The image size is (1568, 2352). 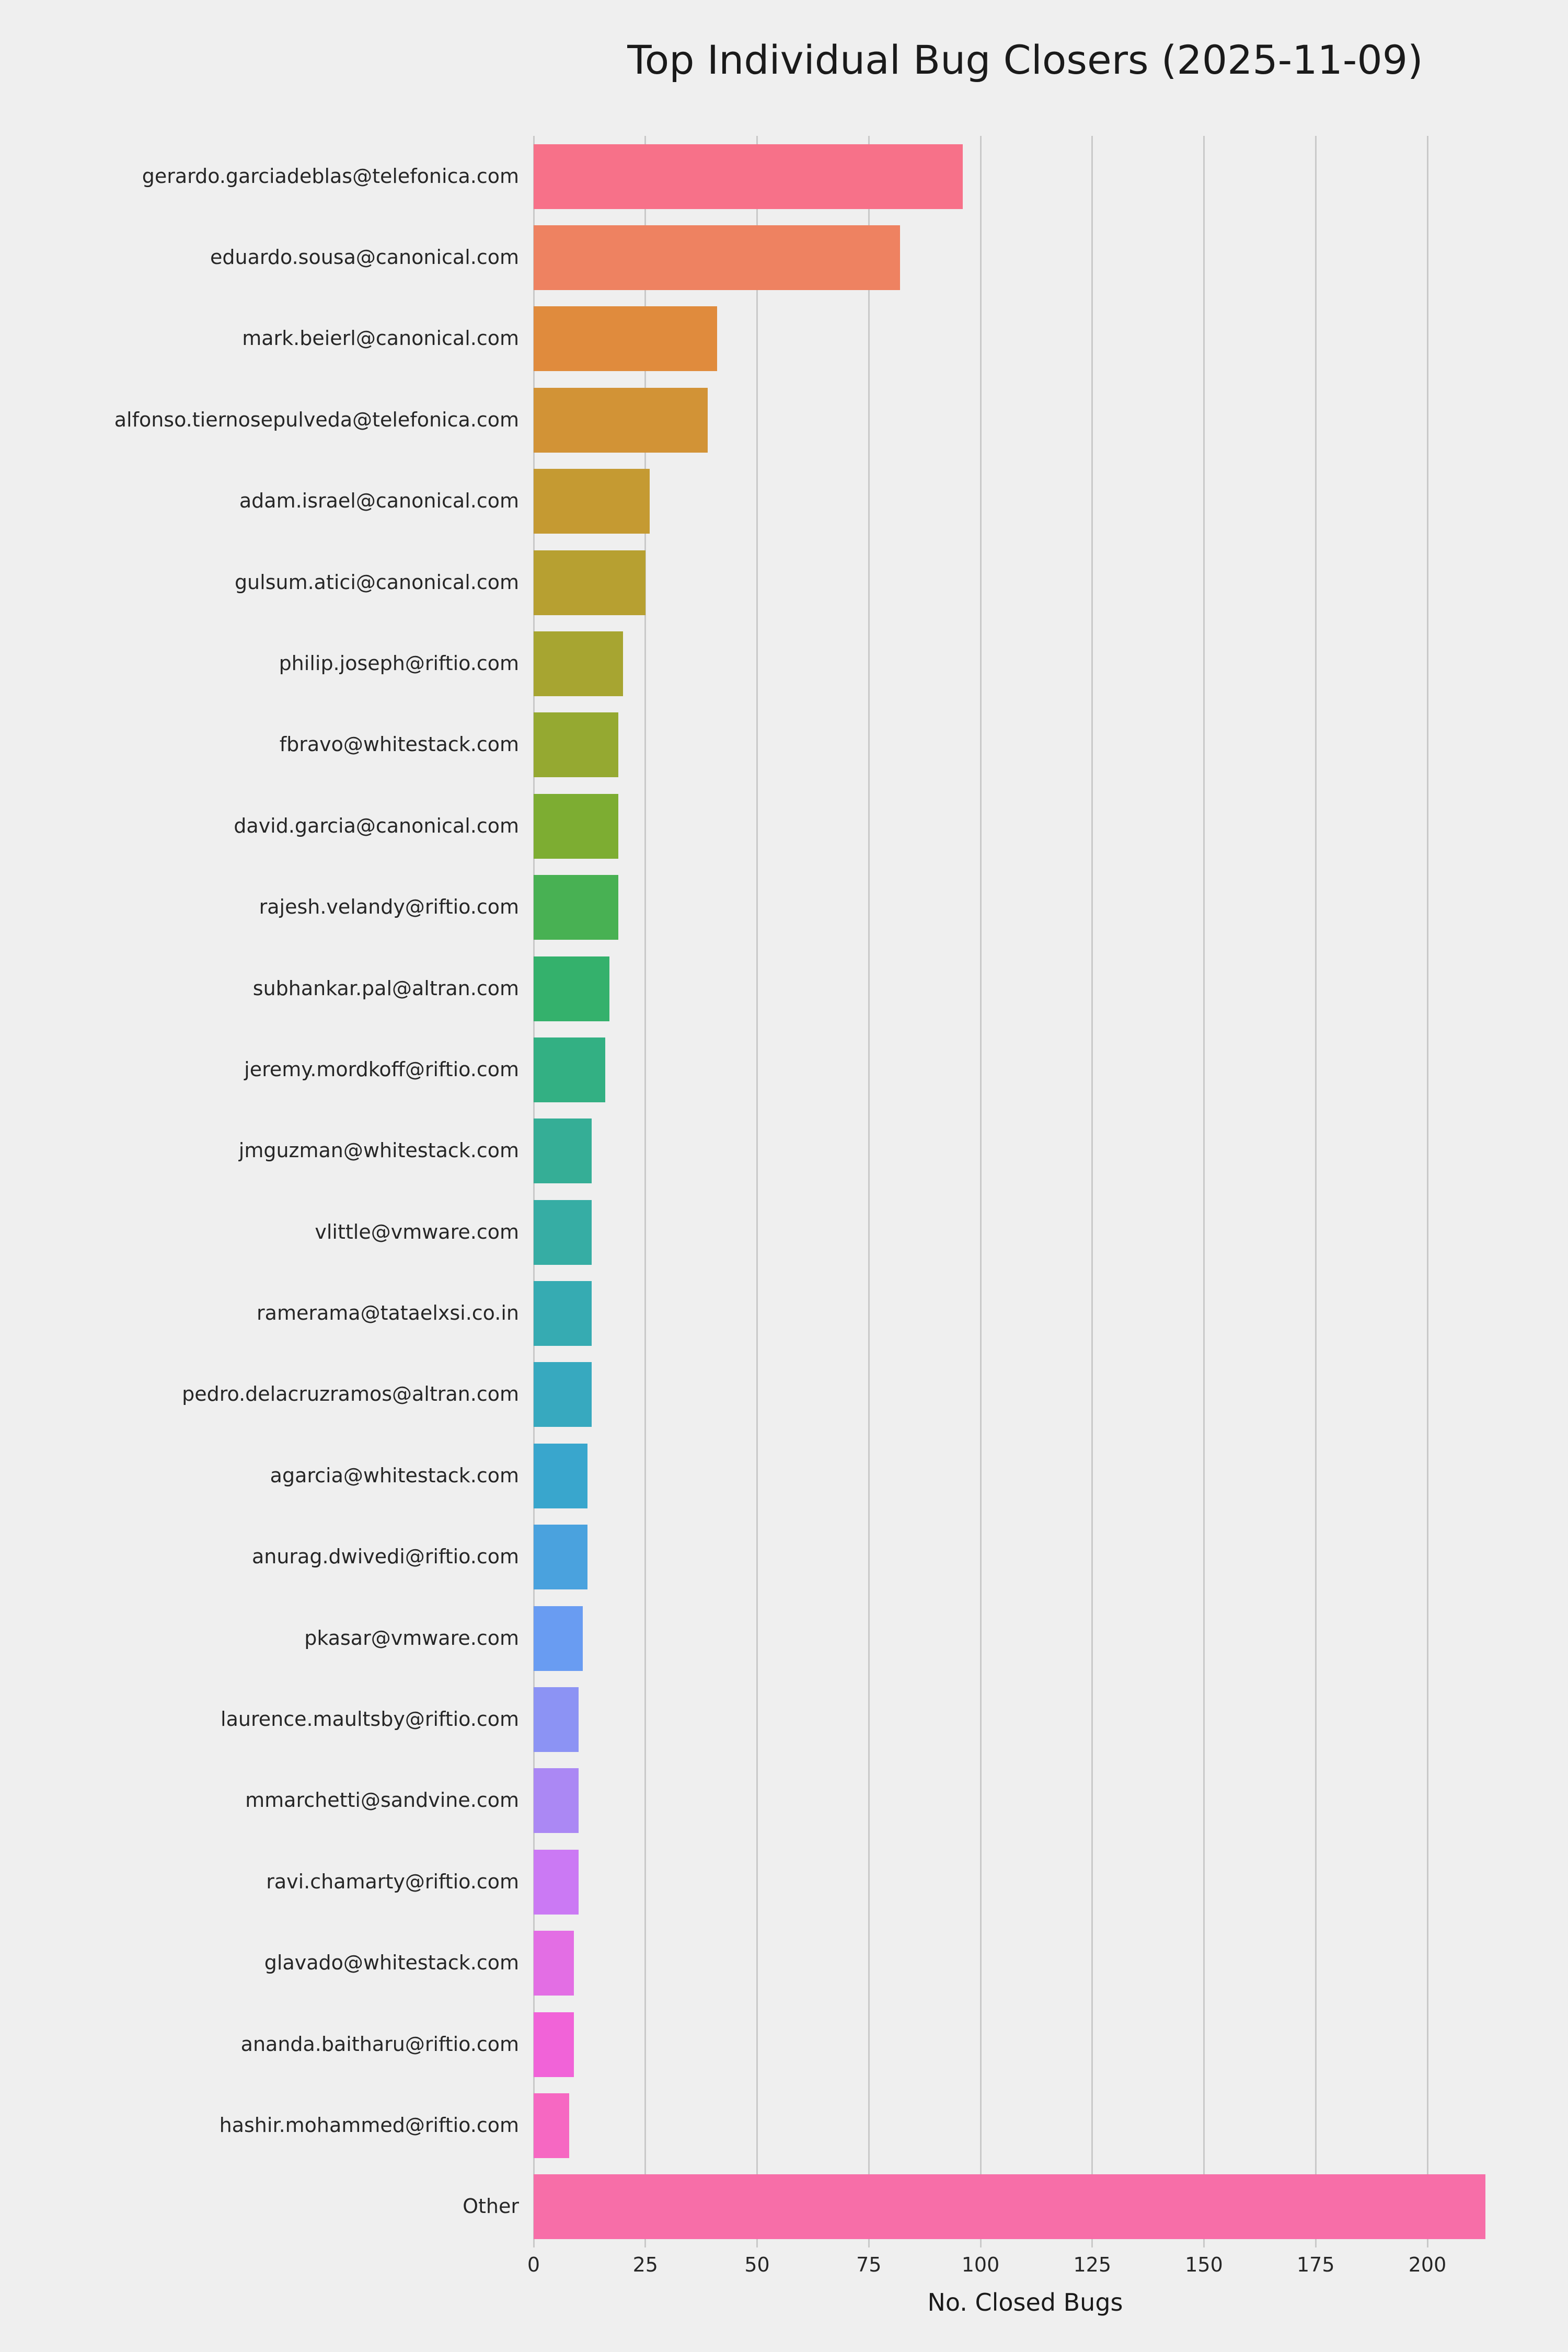 What do you see at coordinates (399, 663) in the screenshot?
I see `y-axis-category-label: philip.joseph@riftio.com` at bounding box center [399, 663].